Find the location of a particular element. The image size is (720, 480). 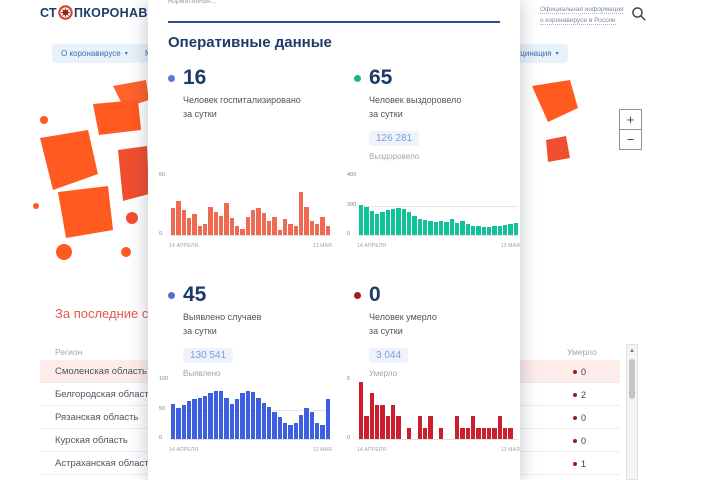

search-icon is located at coordinates (639, 14).